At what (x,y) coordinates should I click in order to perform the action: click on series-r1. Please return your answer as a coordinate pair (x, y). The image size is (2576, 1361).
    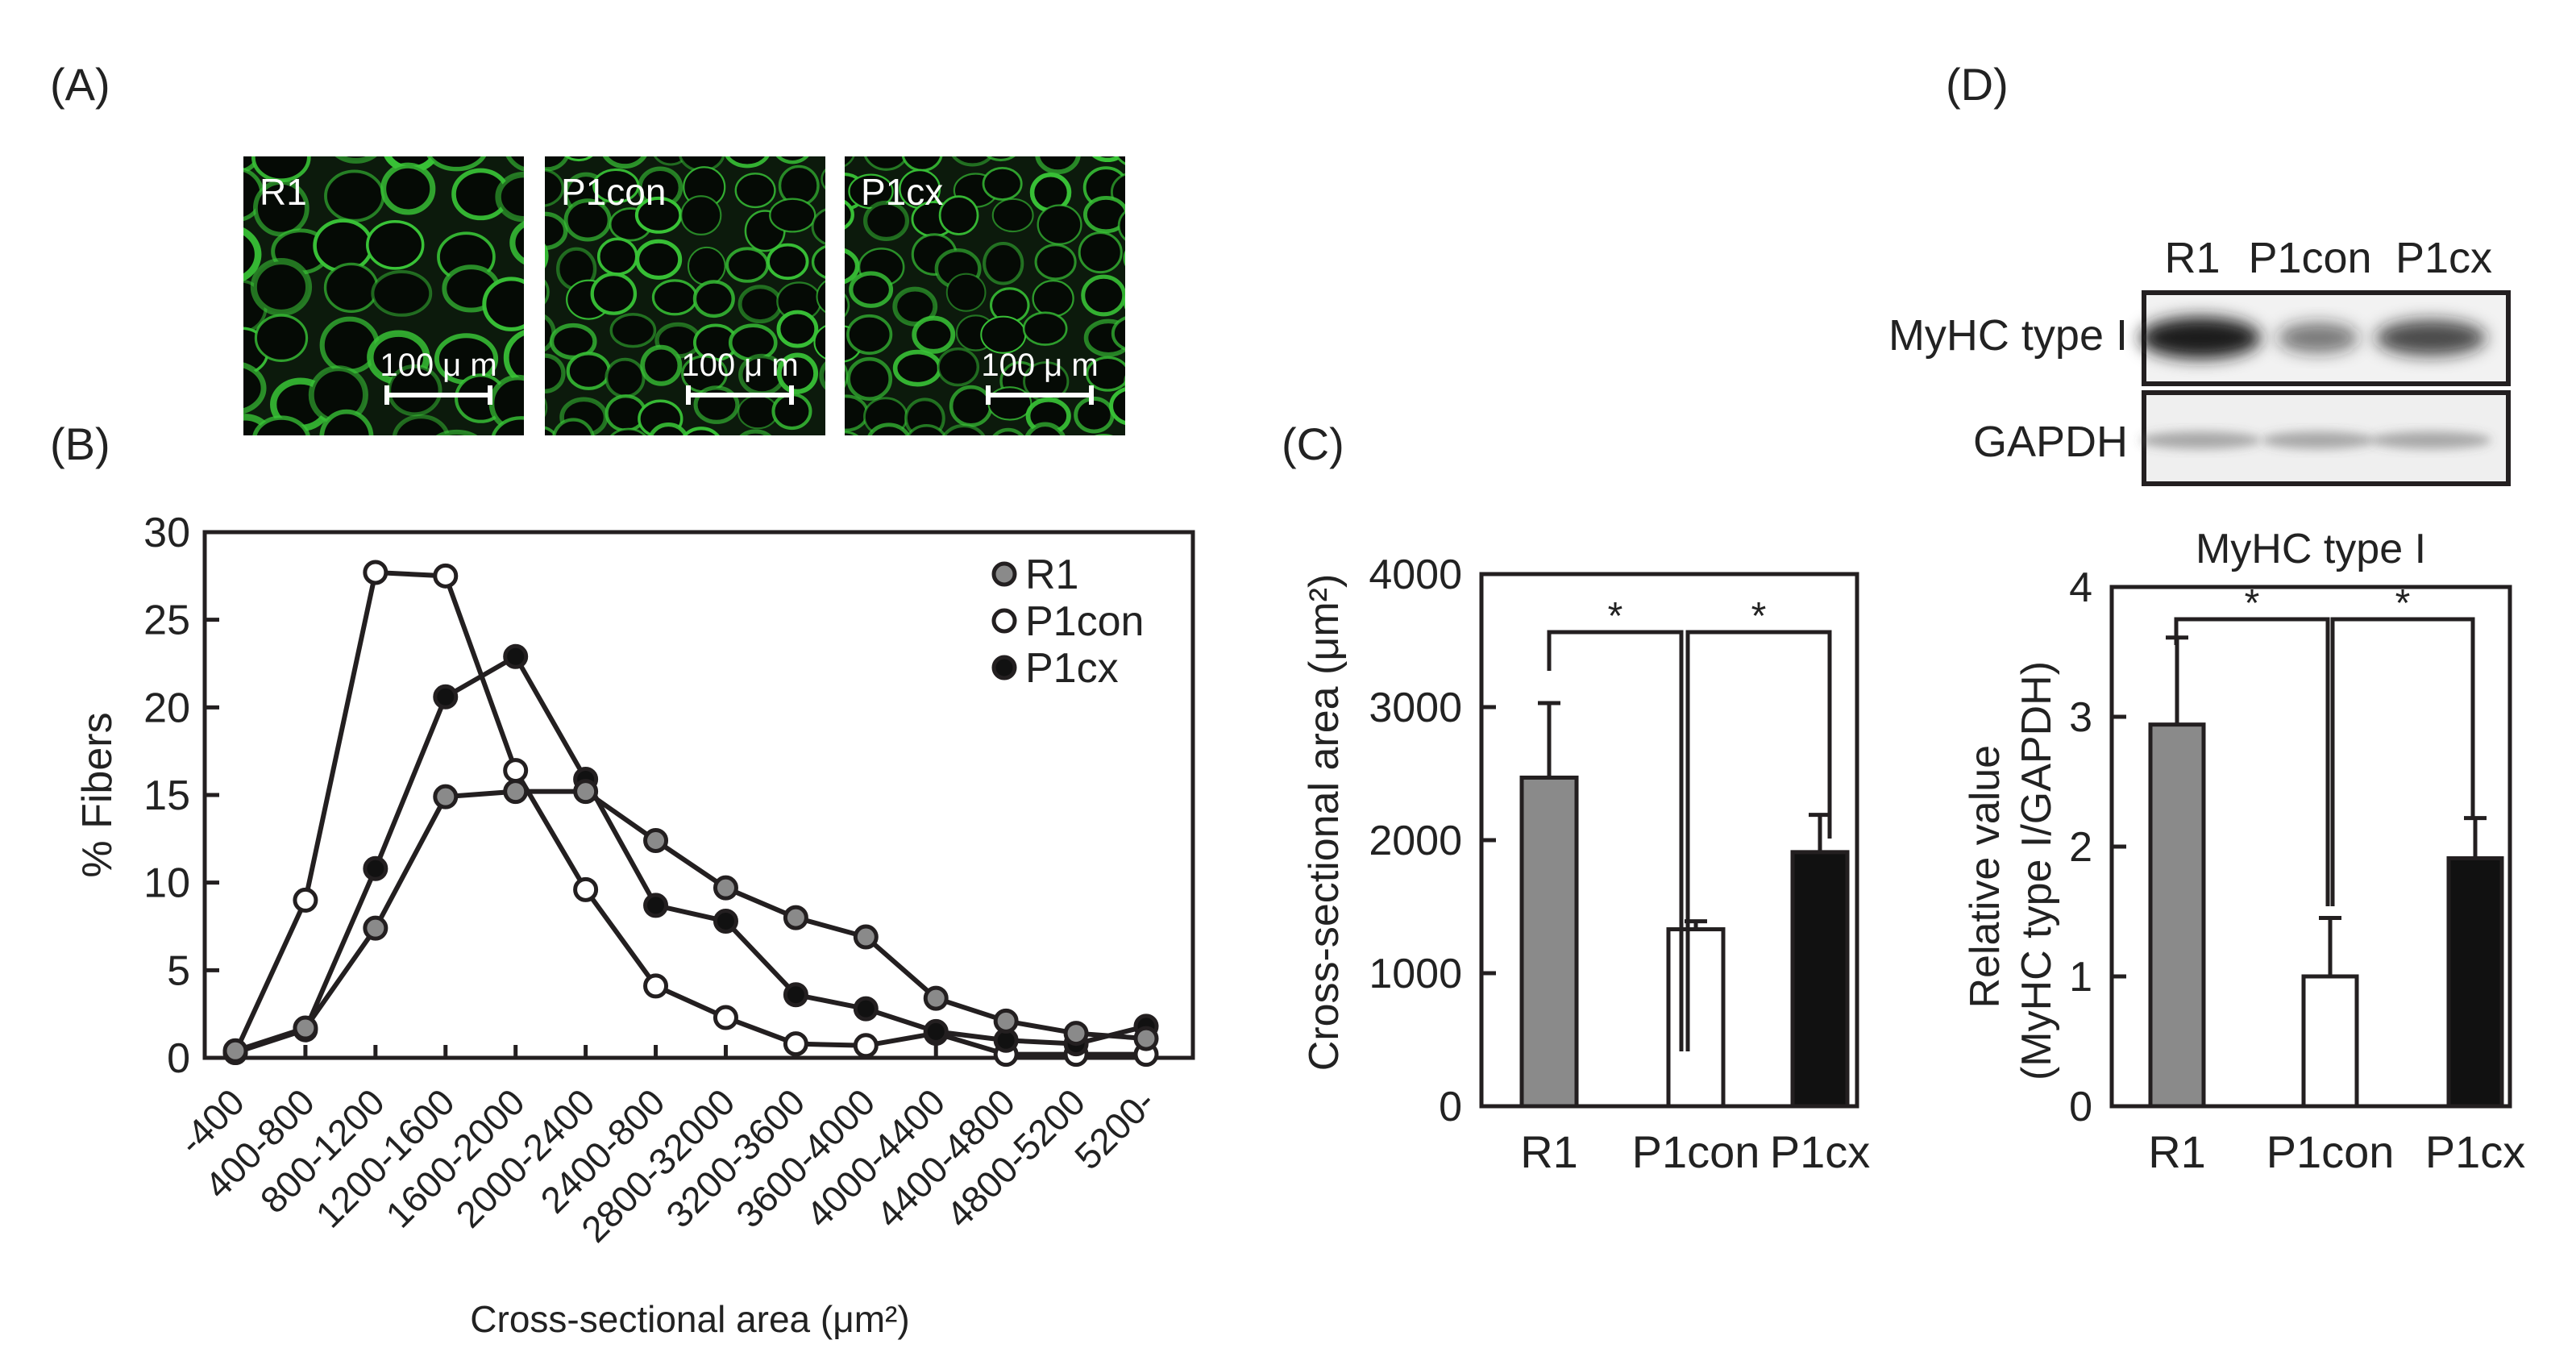
    Looking at the image, I should click on (690, 921).